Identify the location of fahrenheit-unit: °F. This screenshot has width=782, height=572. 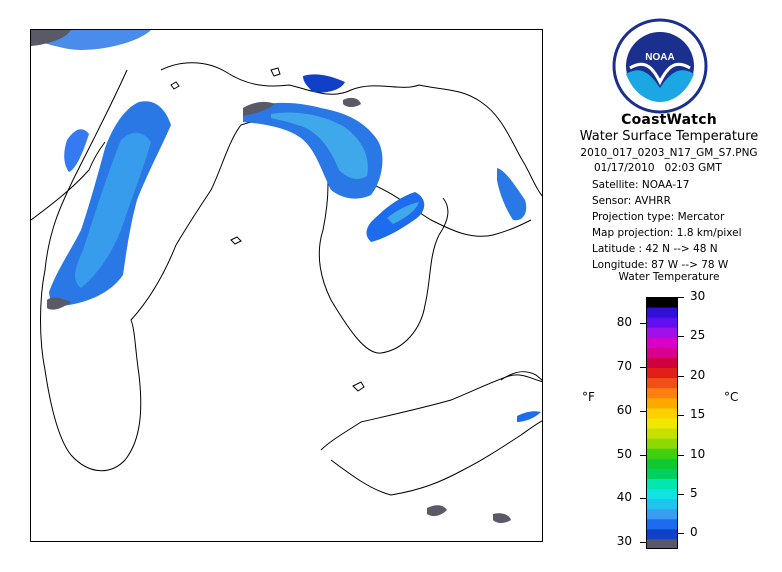
(588, 397).